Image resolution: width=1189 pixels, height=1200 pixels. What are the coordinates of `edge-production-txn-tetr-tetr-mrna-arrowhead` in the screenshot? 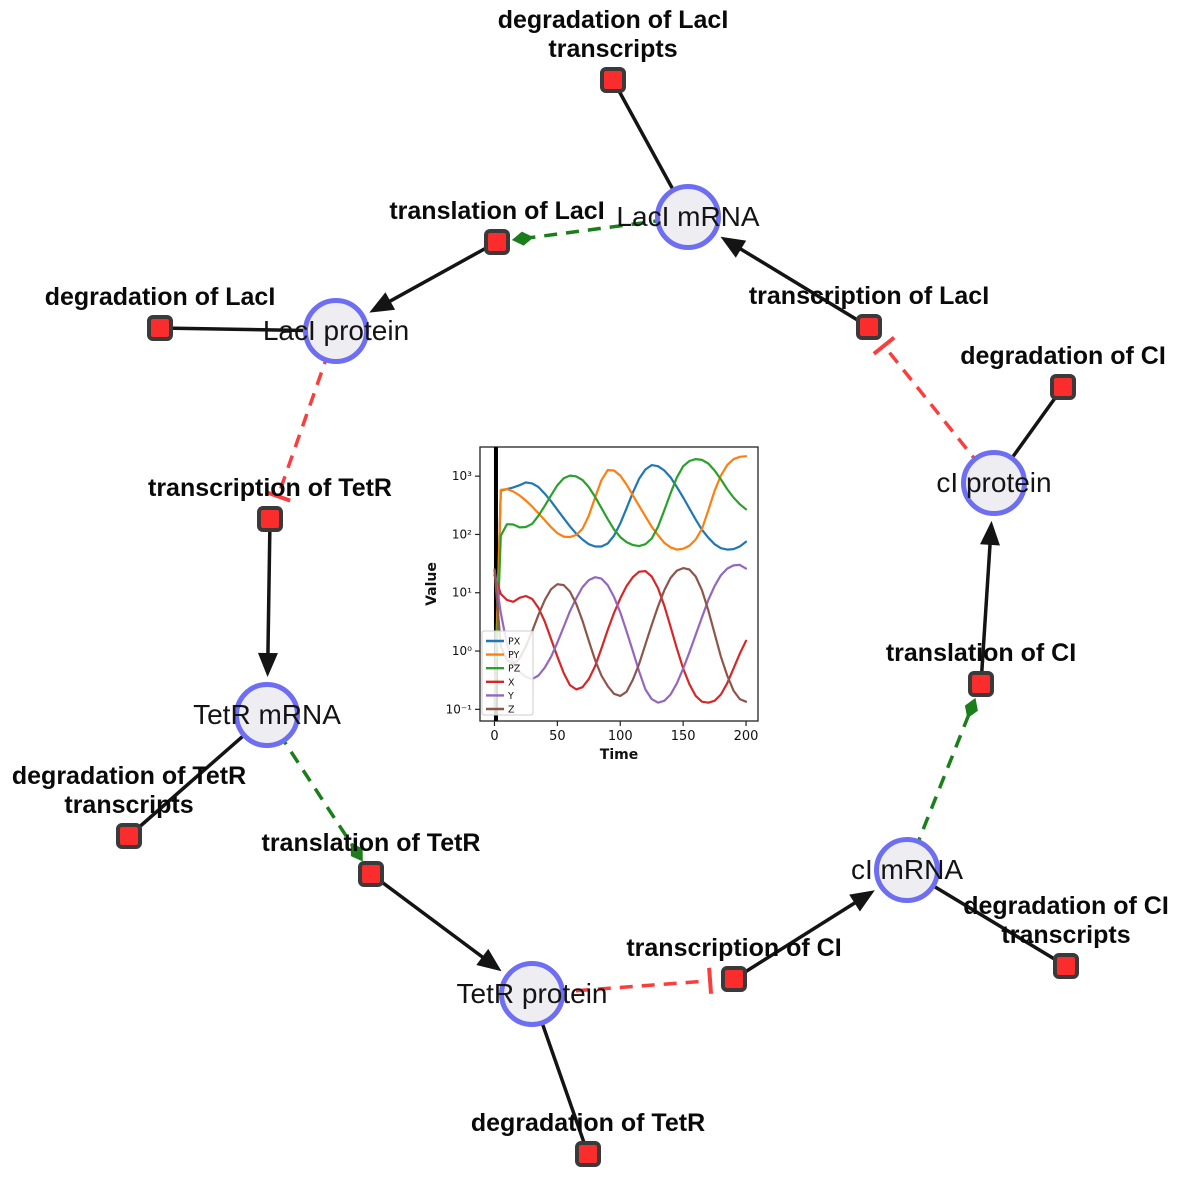 It's located at (267, 665).